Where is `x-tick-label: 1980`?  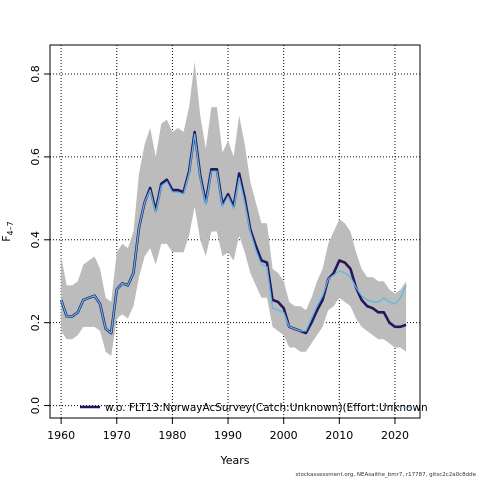 x-tick-label: 1980 is located at coordinates (172, 435).